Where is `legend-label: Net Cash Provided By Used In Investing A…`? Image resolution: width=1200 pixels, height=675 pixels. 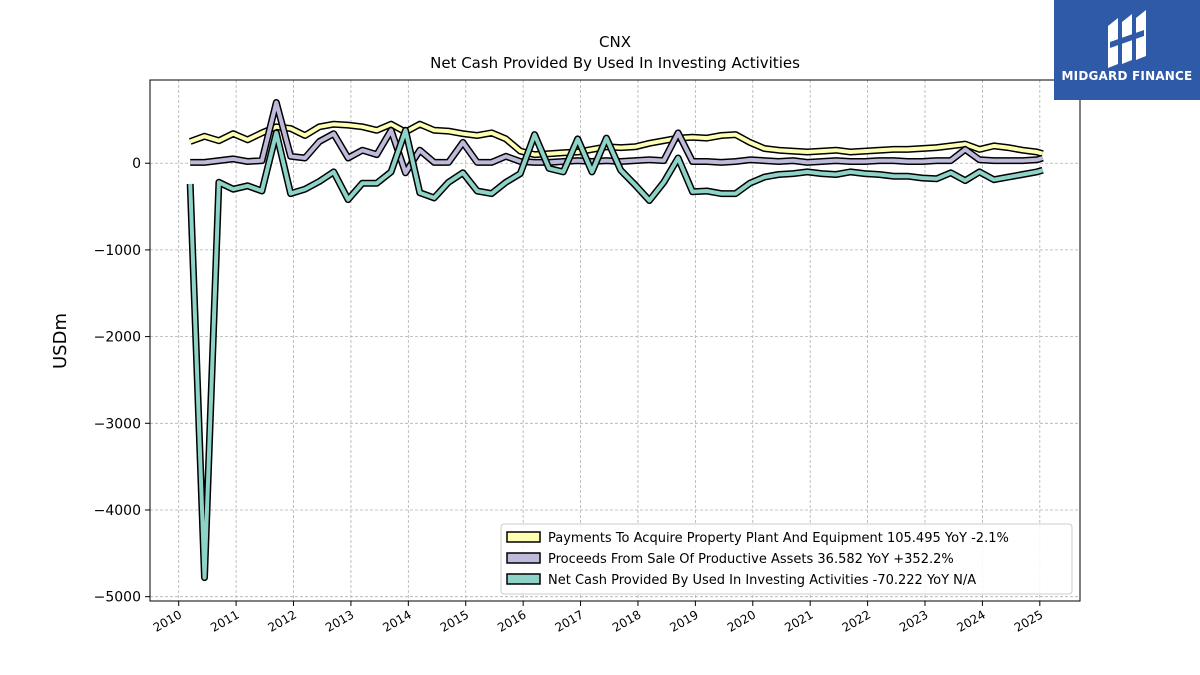
legend-label: Net Cash Provided By Used In Investing A… is located at coordinates (762, 580).